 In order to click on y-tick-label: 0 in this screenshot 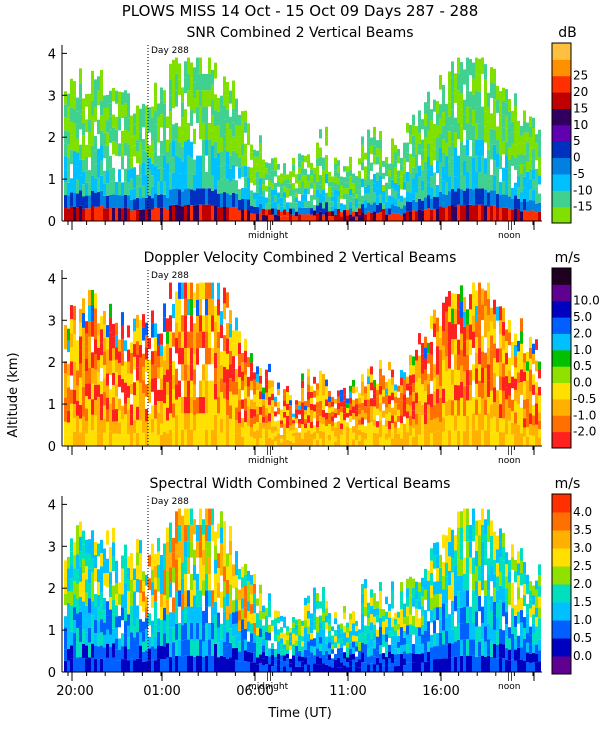, I will do `click(52, 222)`.